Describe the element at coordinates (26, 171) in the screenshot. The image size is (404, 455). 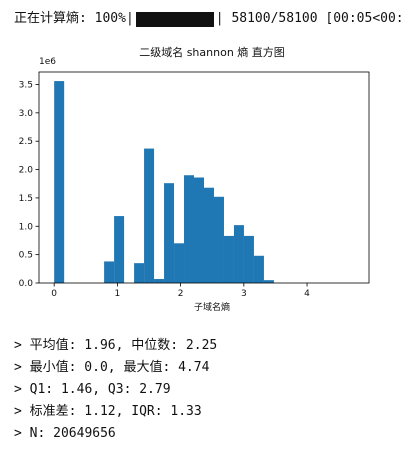
I see `y-tick-label: 2.0` at that location.